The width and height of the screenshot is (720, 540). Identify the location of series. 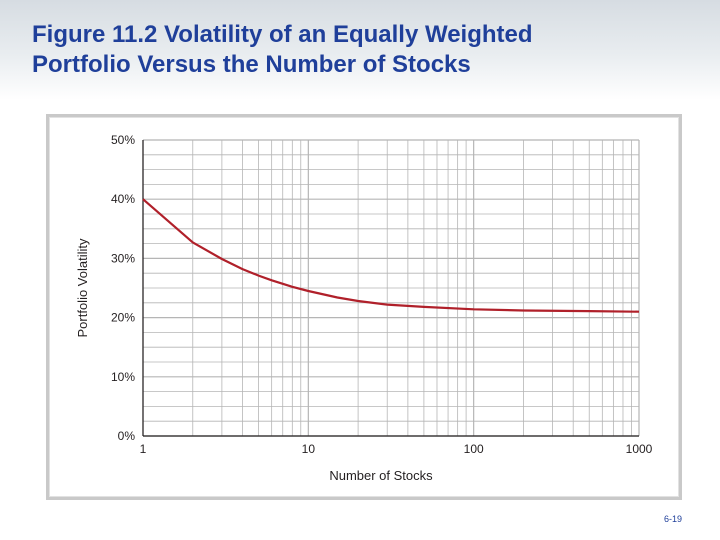
(391, 255).